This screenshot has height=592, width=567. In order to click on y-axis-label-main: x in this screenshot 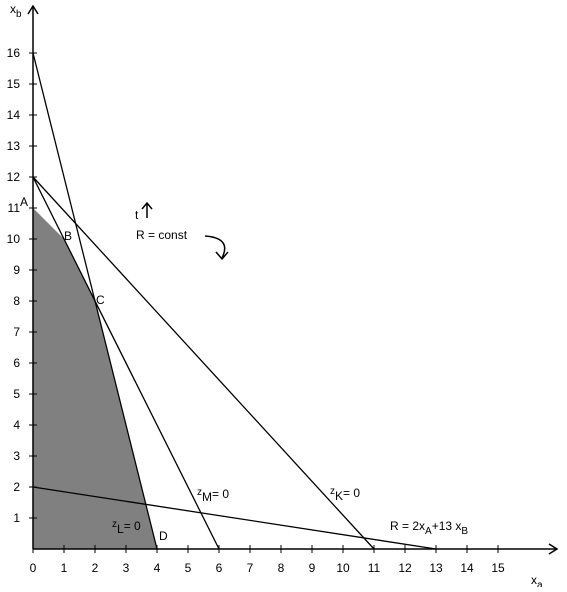, I will do `click(13, 9)`.